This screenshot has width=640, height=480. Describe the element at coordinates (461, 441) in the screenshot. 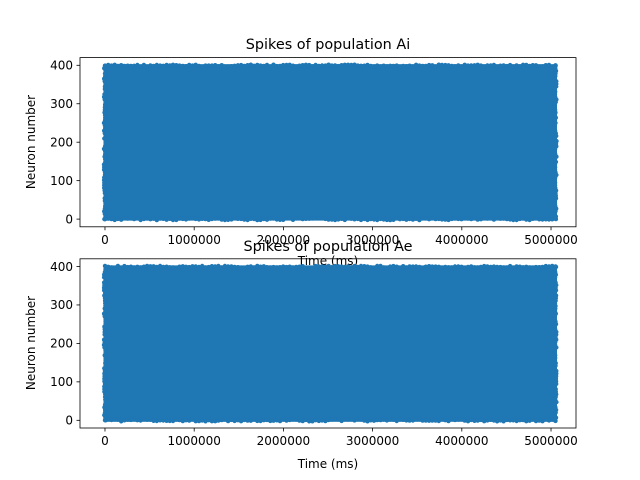

I see `x-tick-label: 4000000` at that location.